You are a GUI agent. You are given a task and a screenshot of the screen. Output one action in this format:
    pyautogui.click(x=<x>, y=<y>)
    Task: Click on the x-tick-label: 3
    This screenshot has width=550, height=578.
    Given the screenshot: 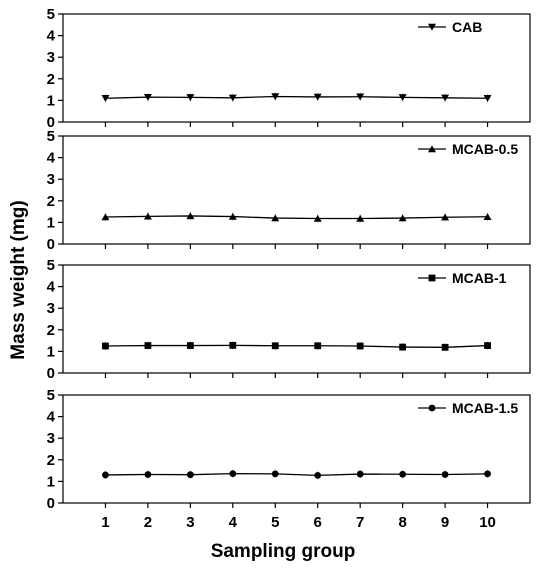 What is the action you would take?
    pyautogui.click(x=190, y=522)
    